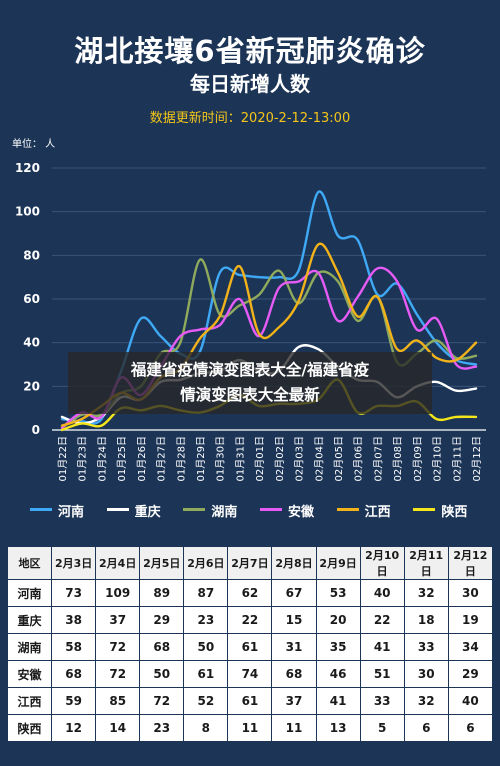 The image size is (500, 766). What do you see at coordinates (162, 620) in the screenshot?
I see `table-cell: 29` at bounding box center [162, 620].